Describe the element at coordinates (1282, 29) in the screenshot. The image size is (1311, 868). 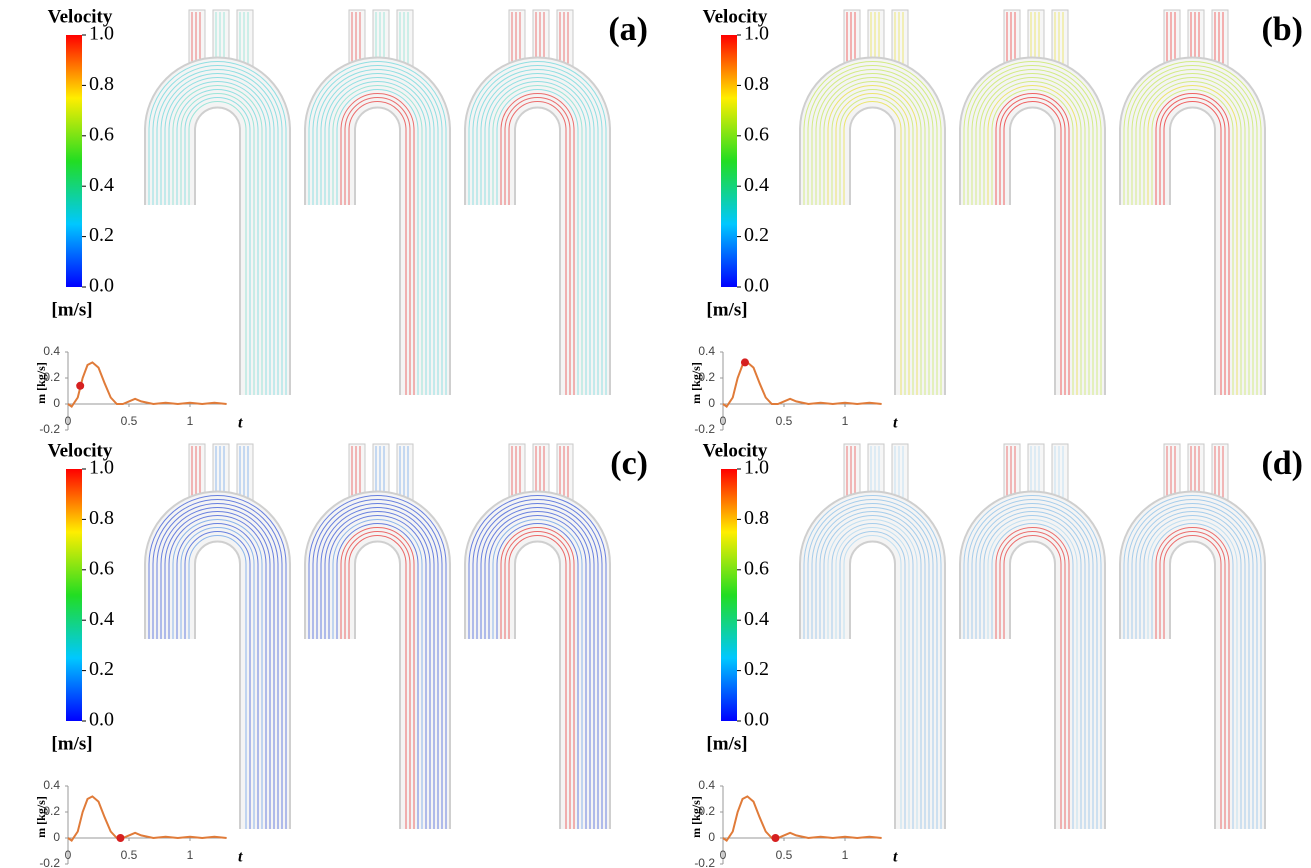
I see `panel-label: (b)` at that location.